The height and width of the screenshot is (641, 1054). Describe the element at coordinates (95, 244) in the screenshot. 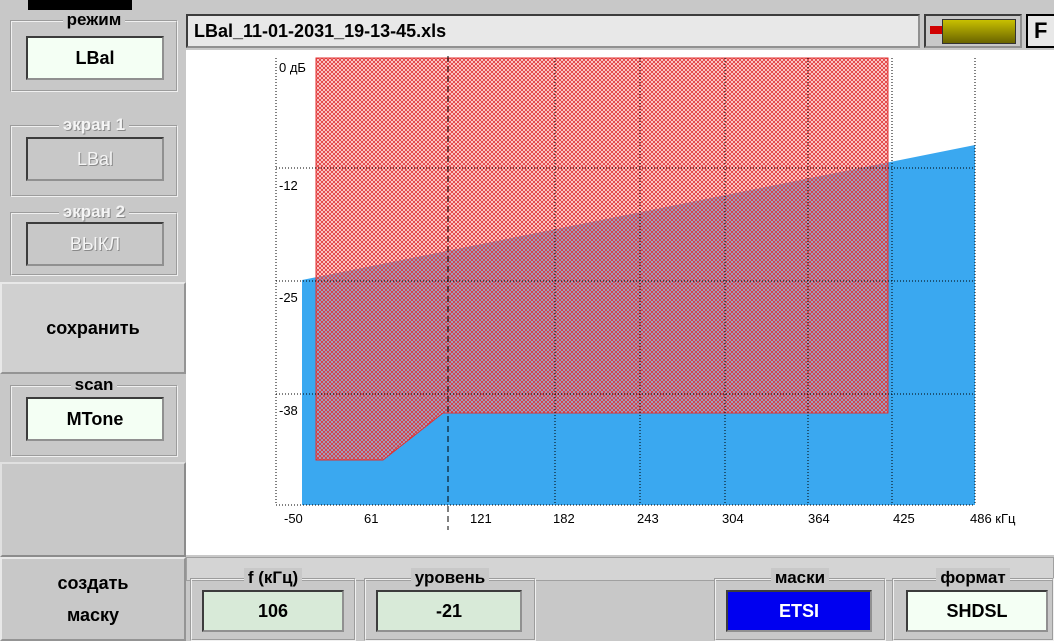

I see `screen2-value: ВЫКЛ` at that location.